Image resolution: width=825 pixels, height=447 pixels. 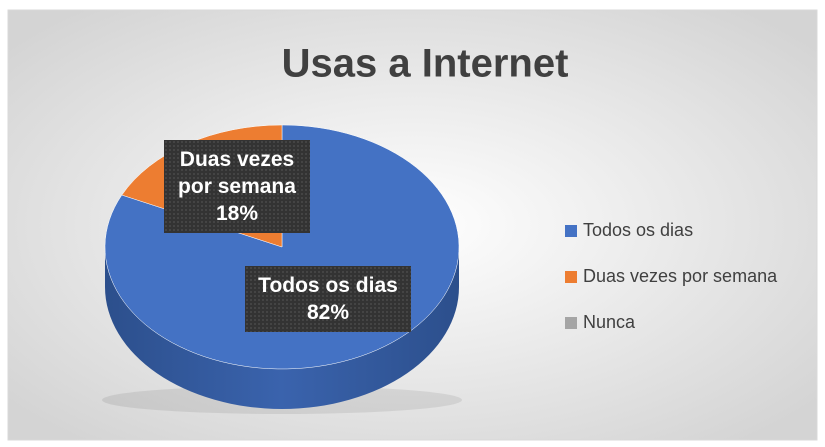 What do you see at coordinates (328, 285) in the screenshot?
I see `data-label-category: Todos os dias` at bounding box center [328, 285].